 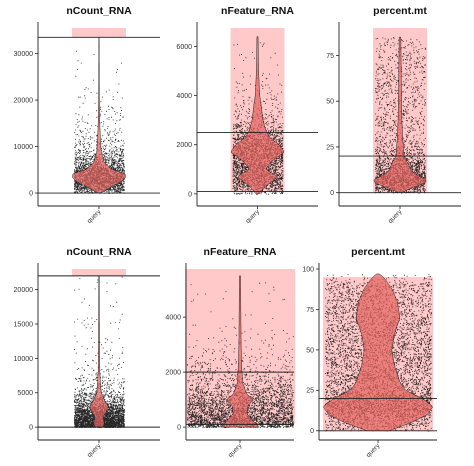 I want to click on panel-5: 0 2000 4000 query nFeature_RNA, so click(x=230, y=352).